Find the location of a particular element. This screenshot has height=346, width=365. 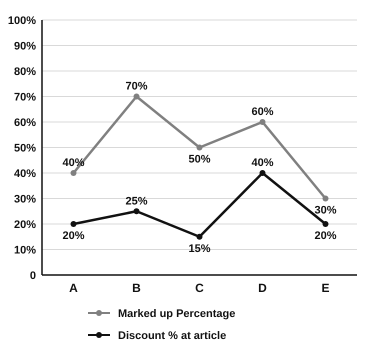

y-tick-label: 50% is located at coordinates (25, 148).